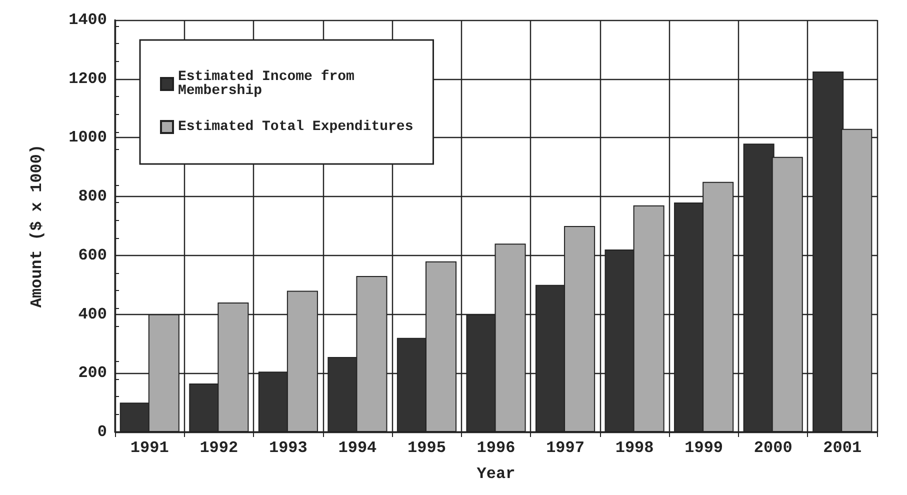 Image resolution: width=907 pixels, height=495 pixels. I want to click on x-tick-label: 2001, so click(842, 448).